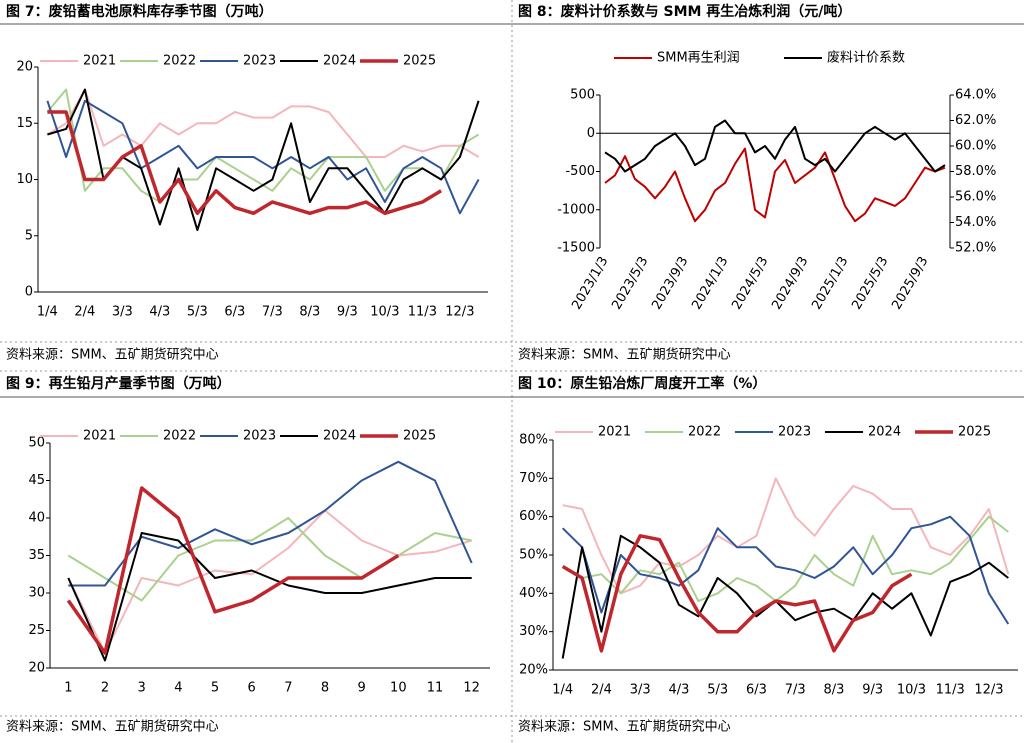 The width and height of the screenshot is (1024, 743). What do you see at coordinates (142, 688) in the screenshot?
I see `x-tick-label: 3` at bounding box center [142, 688].